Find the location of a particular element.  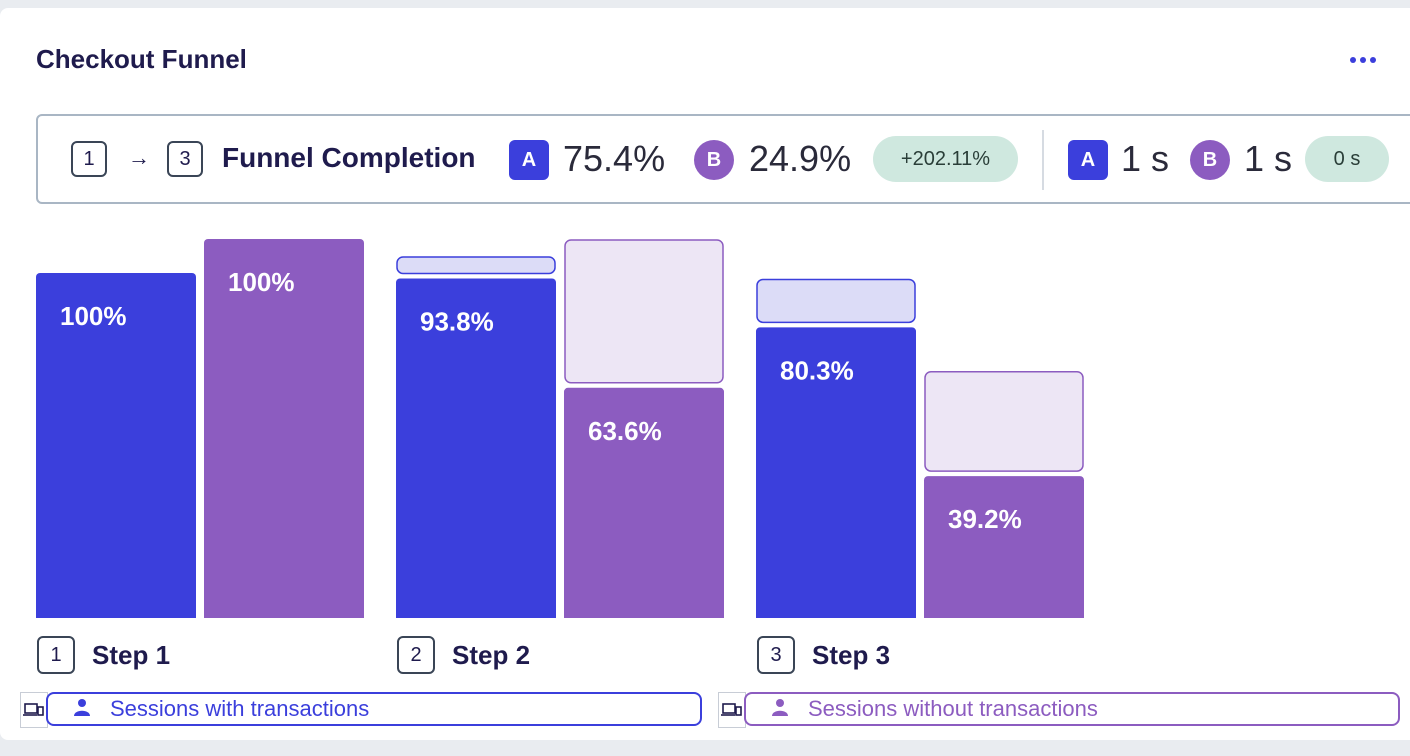

time-b-value: 1 s is located at coordinates (1268, 158).